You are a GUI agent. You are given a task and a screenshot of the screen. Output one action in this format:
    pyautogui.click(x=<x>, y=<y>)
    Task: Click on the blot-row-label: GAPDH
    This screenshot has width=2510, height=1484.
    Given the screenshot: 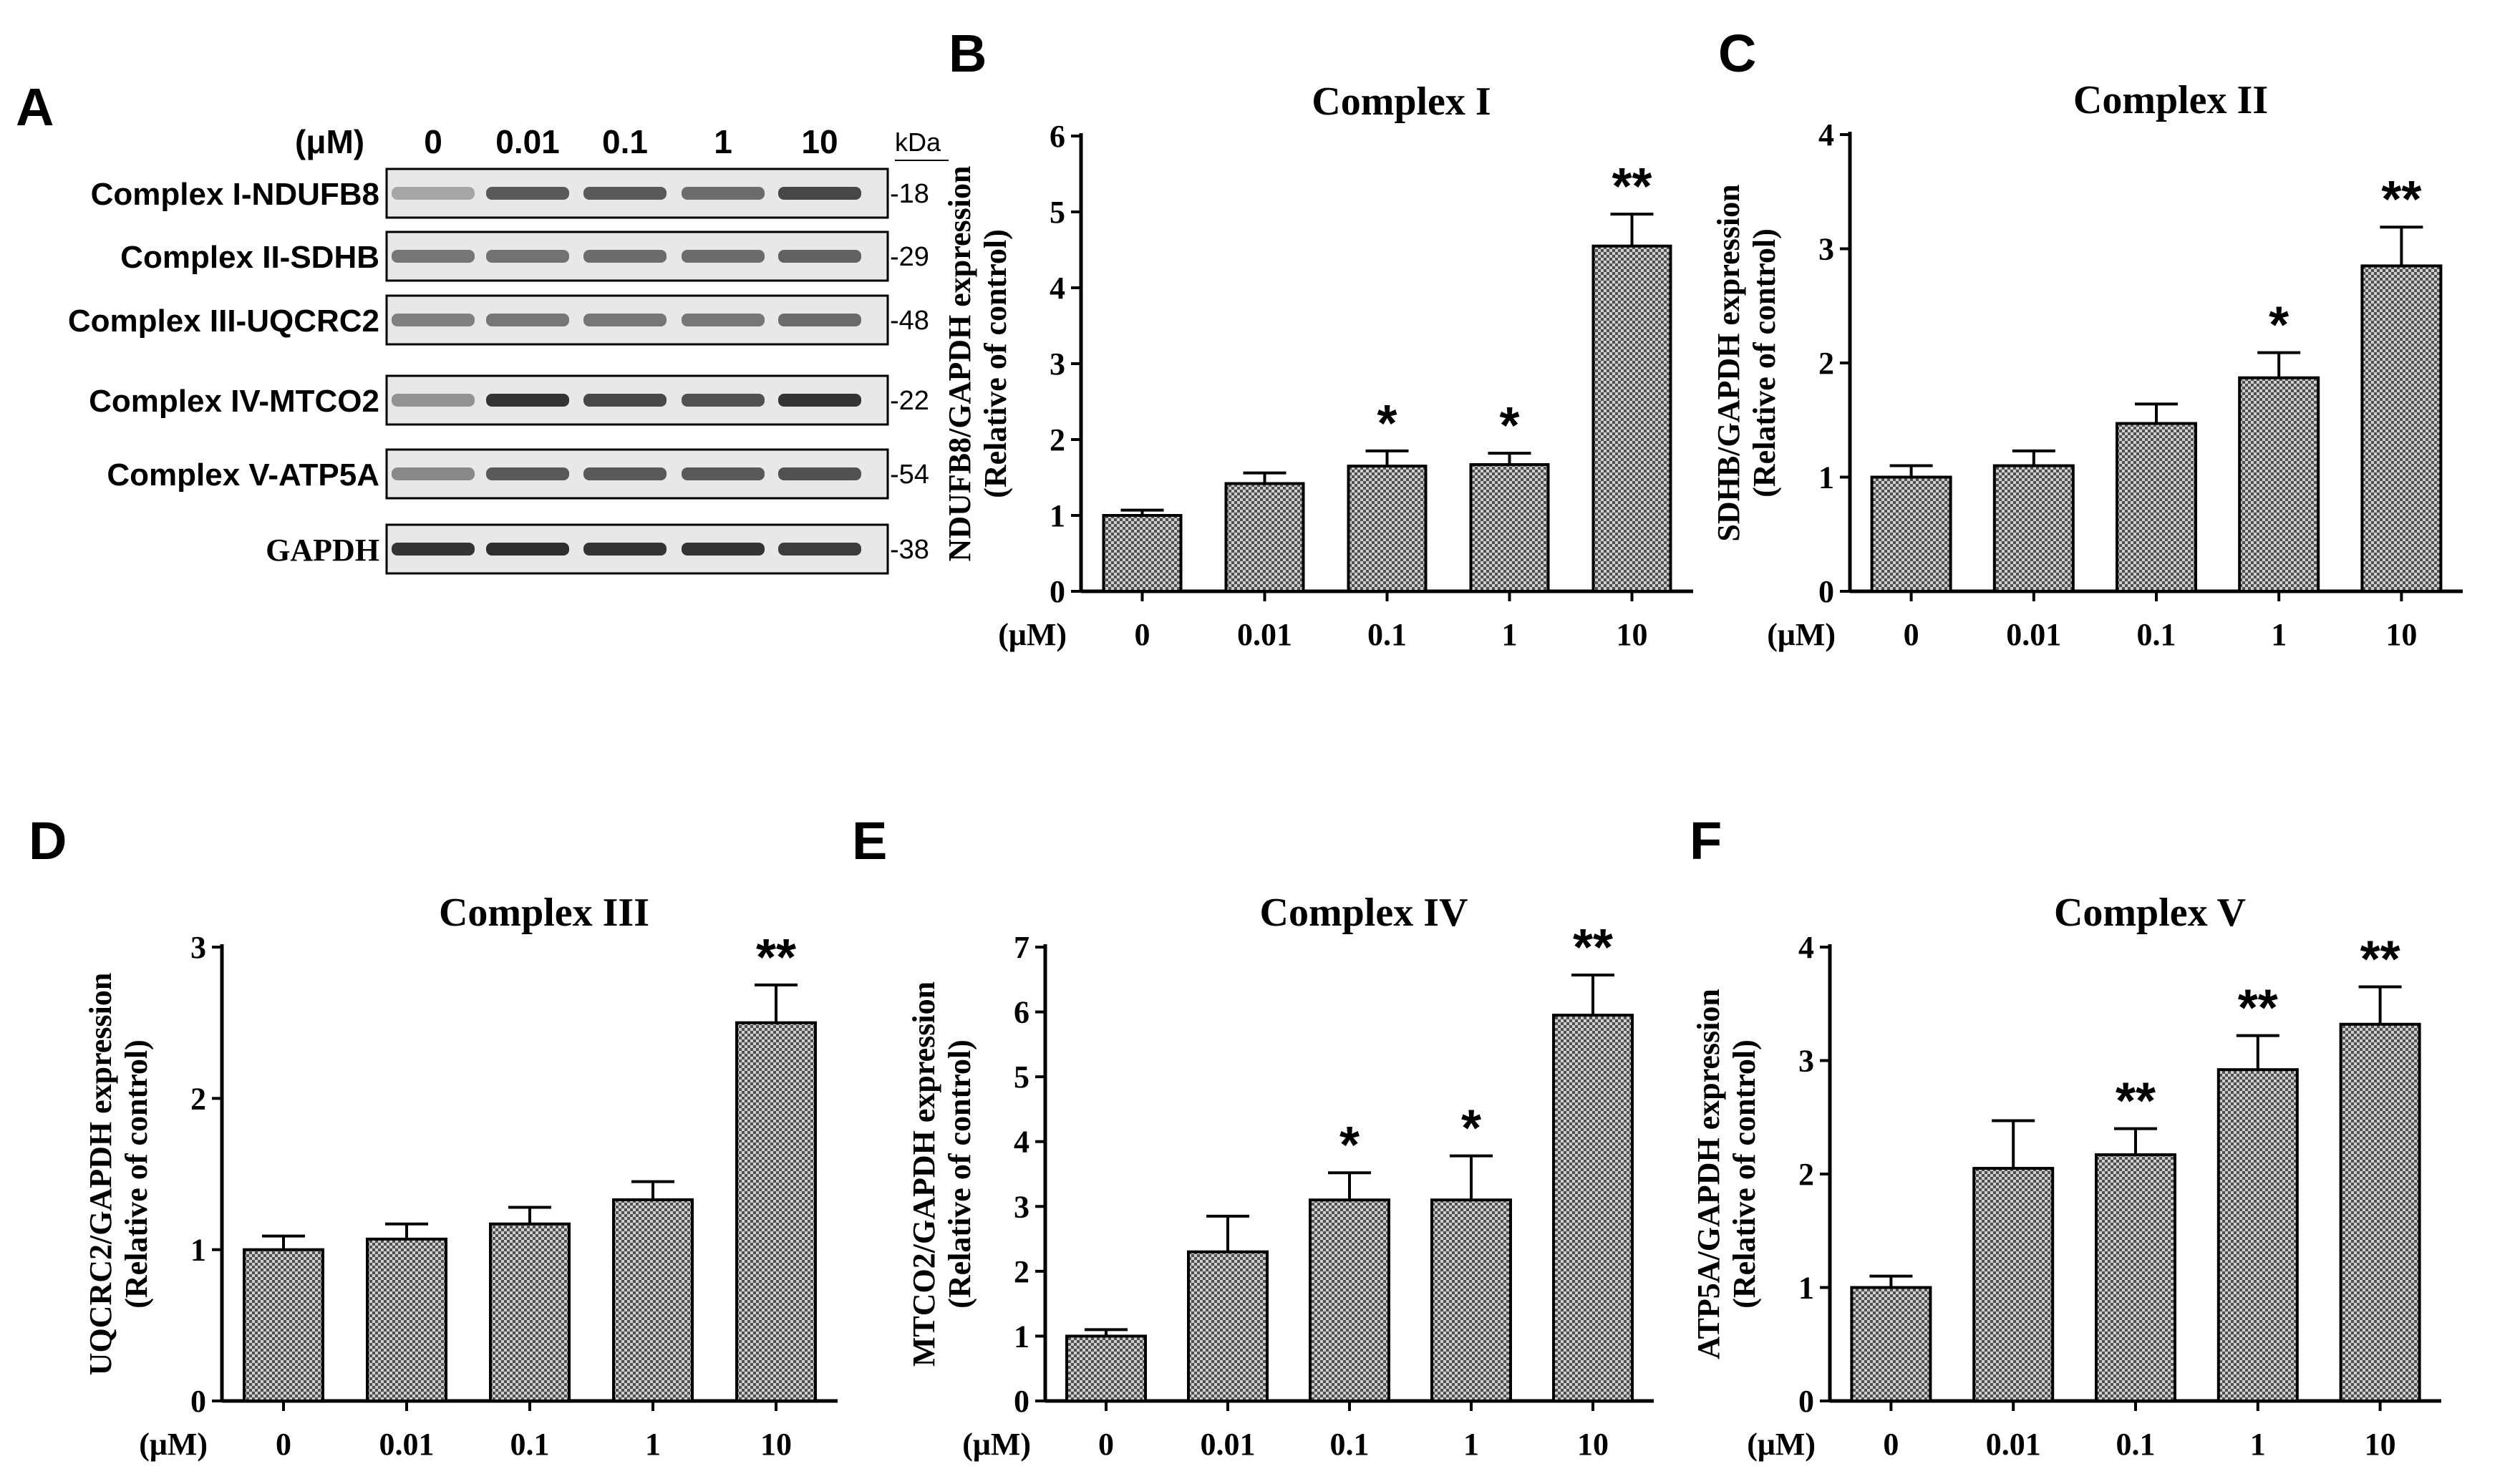 What is the action you would take?
    pyautogui.click(x=323, y=550)
    